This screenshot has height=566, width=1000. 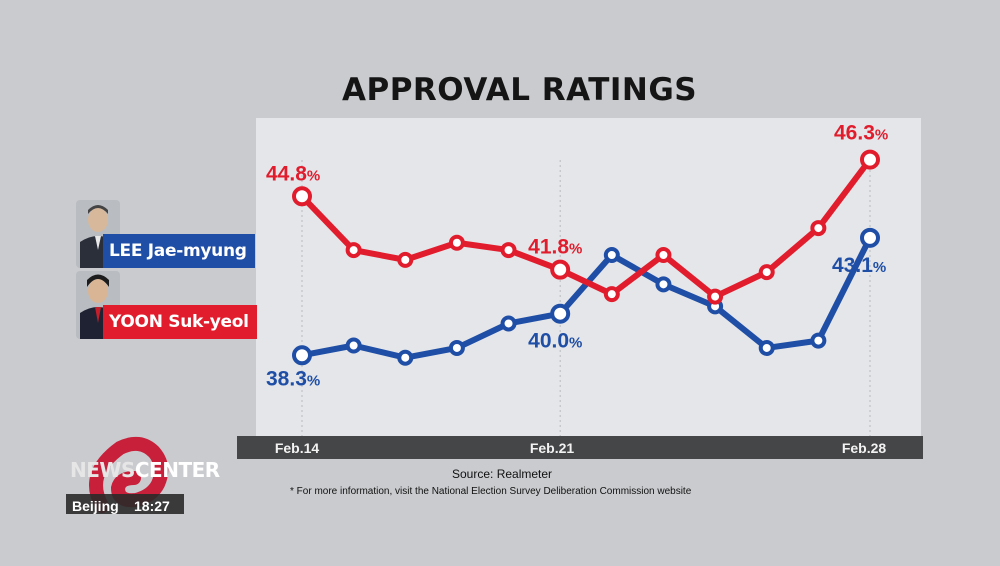 What do you see at coordinates (520, 90) in the screenshot?
I see `chart-title: APPROVAL RATINGS` at bounding box center [520, 90].